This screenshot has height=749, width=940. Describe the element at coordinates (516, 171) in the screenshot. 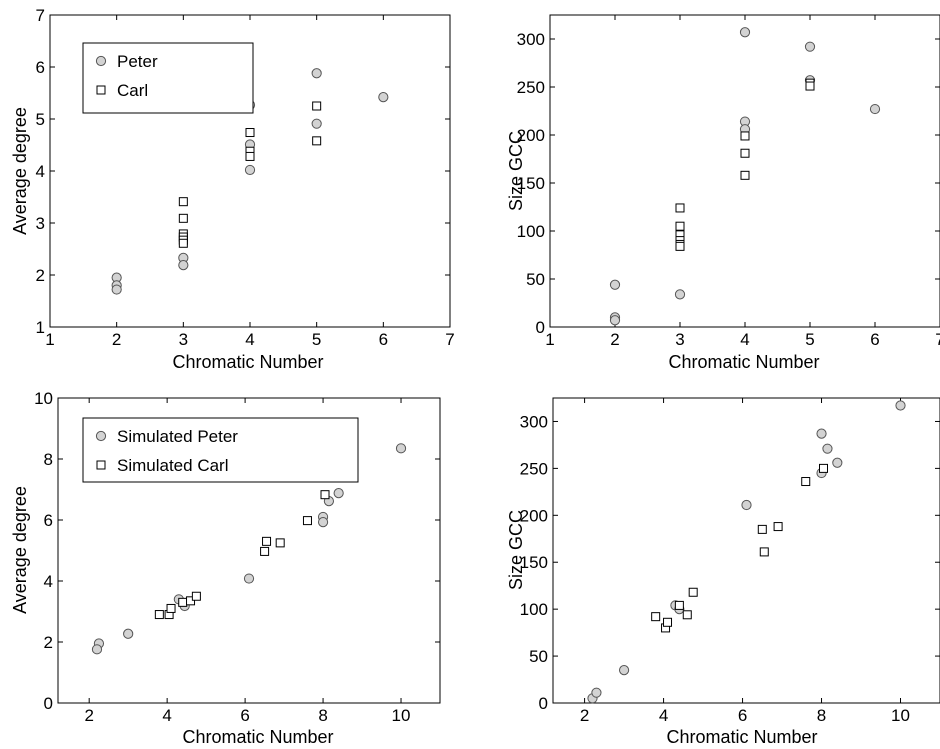

I see `y-axis-label: Size GCC` at that location.